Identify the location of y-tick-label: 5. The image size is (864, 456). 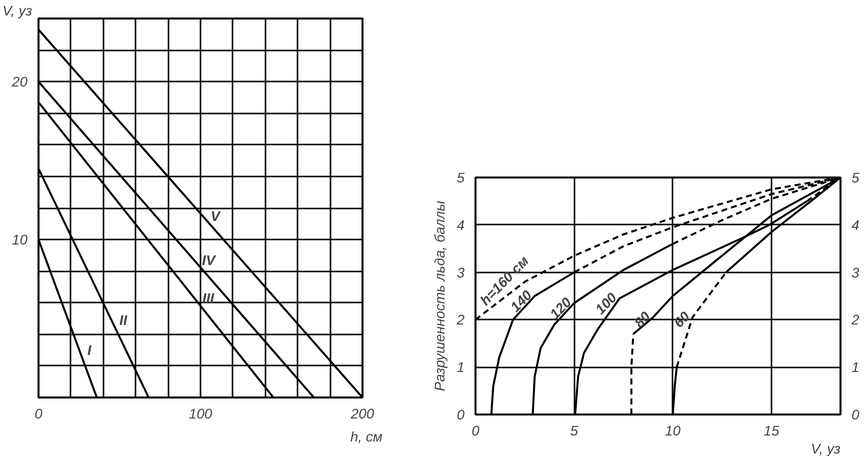
(460, 178).